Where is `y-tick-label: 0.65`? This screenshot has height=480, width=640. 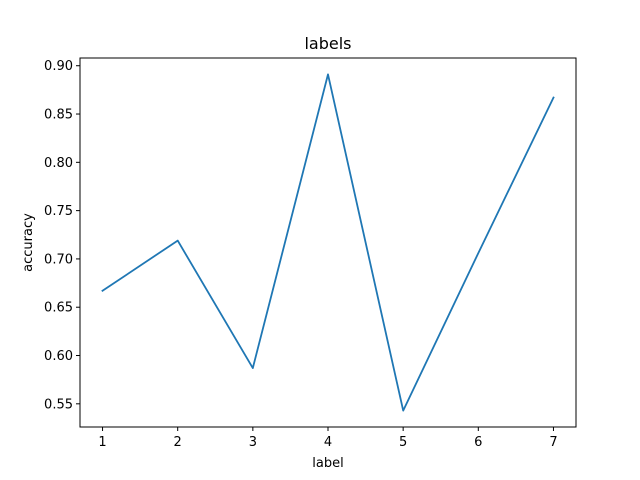
y-tick-label: 0.65 is located at coordinates (58, 308).